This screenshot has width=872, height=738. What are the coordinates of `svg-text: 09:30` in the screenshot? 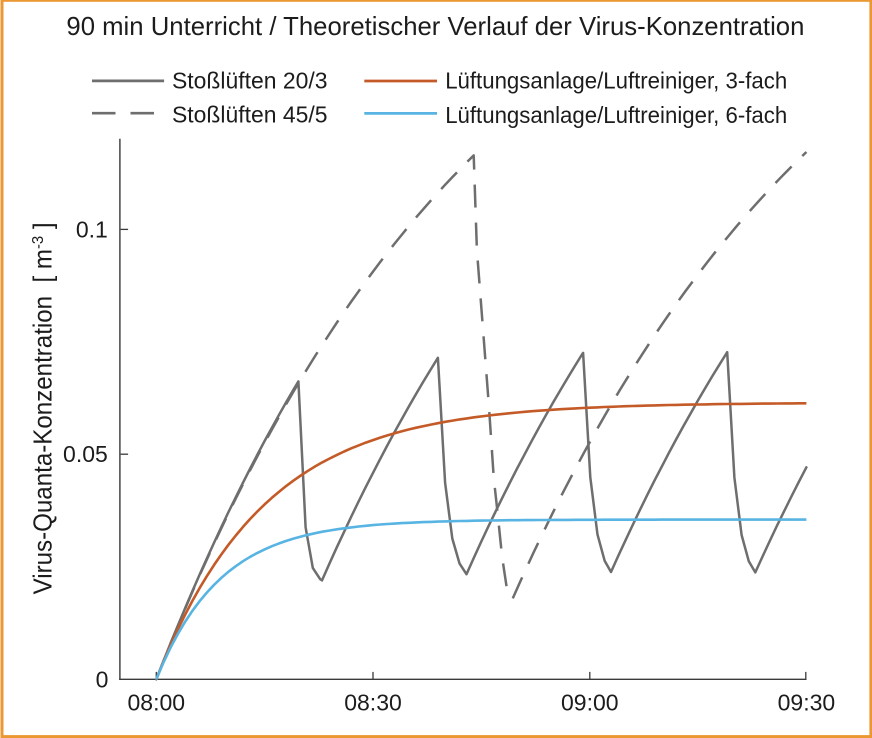 It's located at (807, 703).